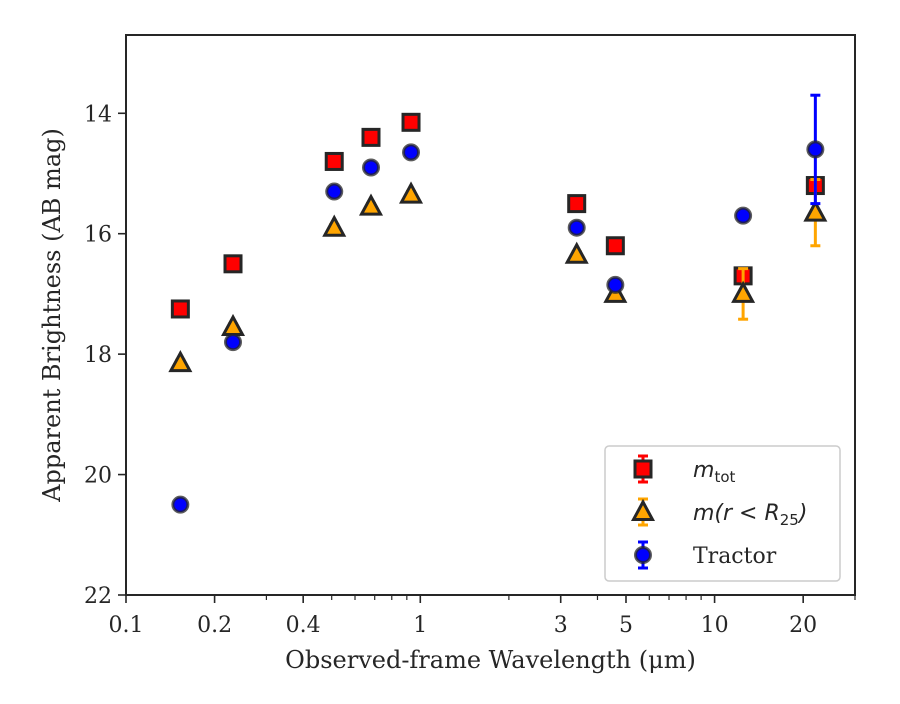 The image size is (900, 704). I want to click on legend-label-main: m, so click(703, 470).